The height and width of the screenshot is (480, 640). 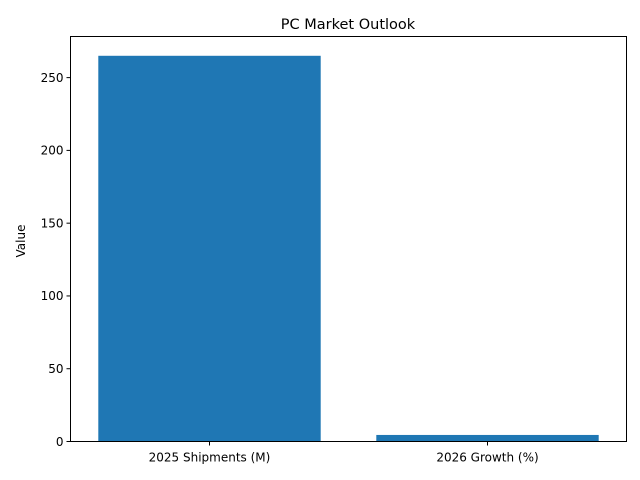 What do you see at coordinates (52, 296) in the screenshot?
I see `y-tick-label: 100` at bounding box center [52, 296].